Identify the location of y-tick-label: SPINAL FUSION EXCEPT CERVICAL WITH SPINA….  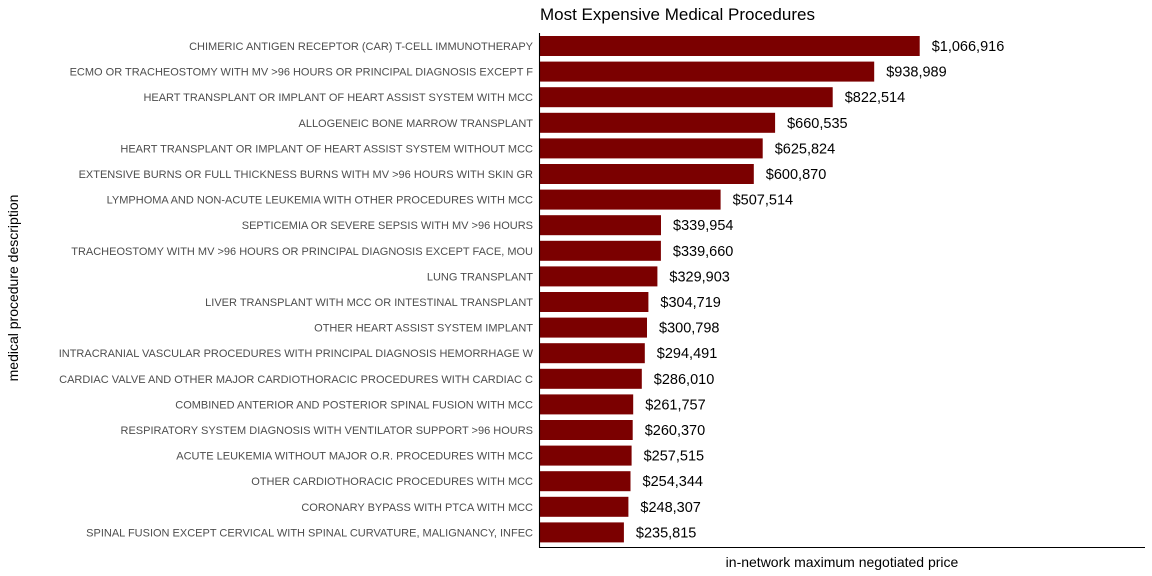
(309, 533).